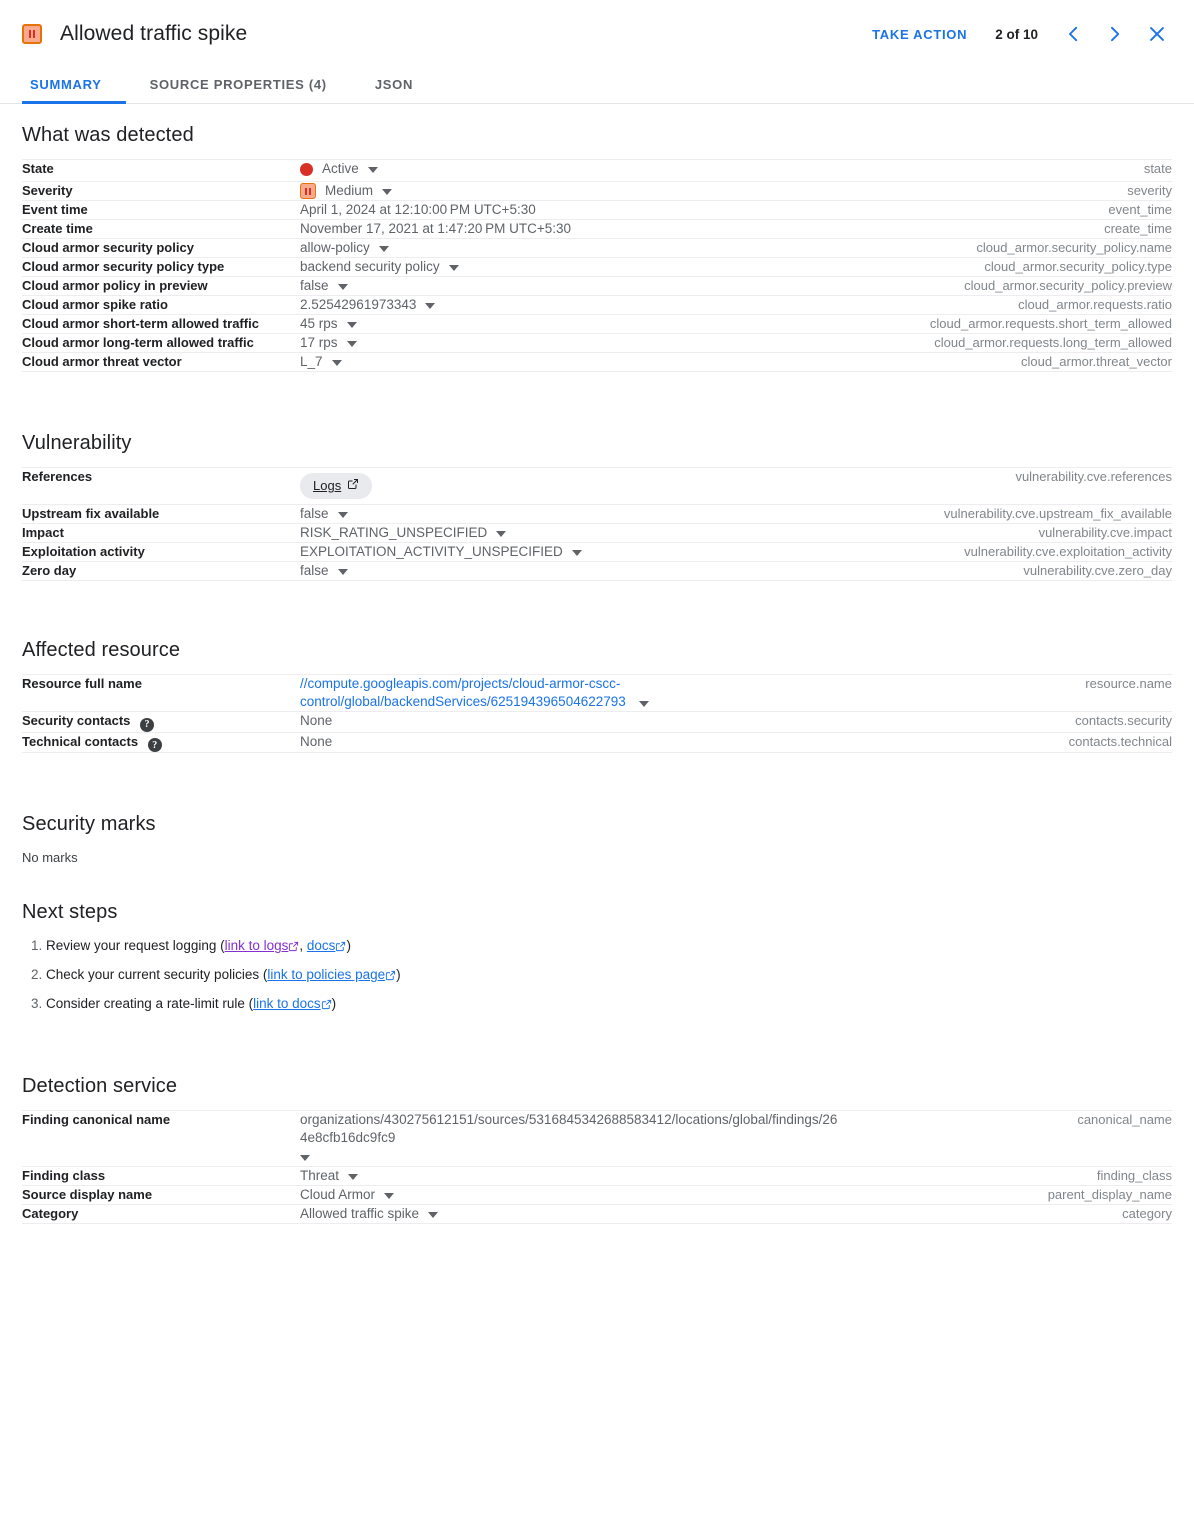 The image size is (1194, 1526). Describe the element at coordinates (327, 485) in the screenshot. I see `logs-chip-label: Logs` at that location.